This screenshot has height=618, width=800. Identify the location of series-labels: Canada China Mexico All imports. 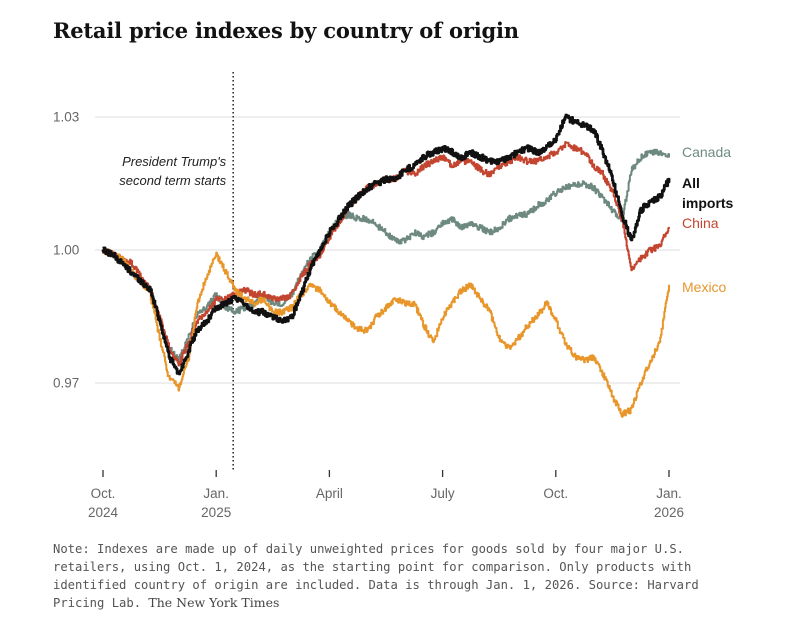
(708, 219).